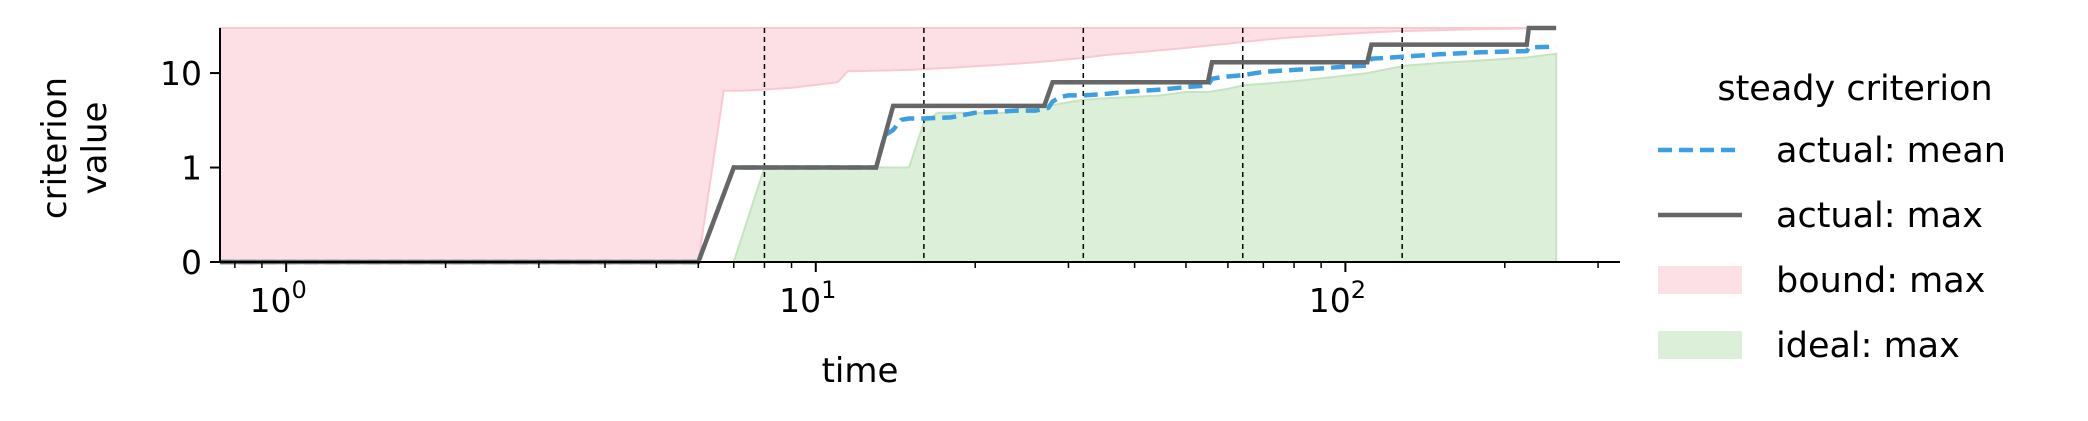 The image size is (2088, 421). Describe the element at coordinates (181, 73) in the screenshot. I see `y-tick-label: 10` at that location.